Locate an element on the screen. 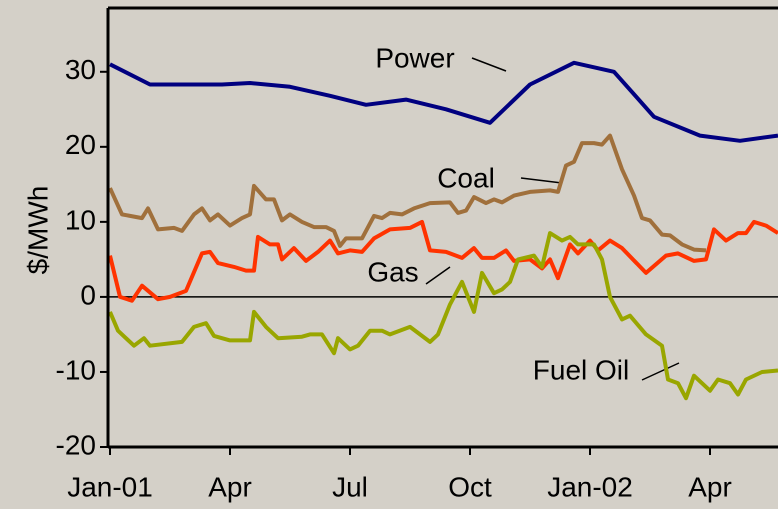  x-tick-label: Oct is located at coordinates (470, 486).